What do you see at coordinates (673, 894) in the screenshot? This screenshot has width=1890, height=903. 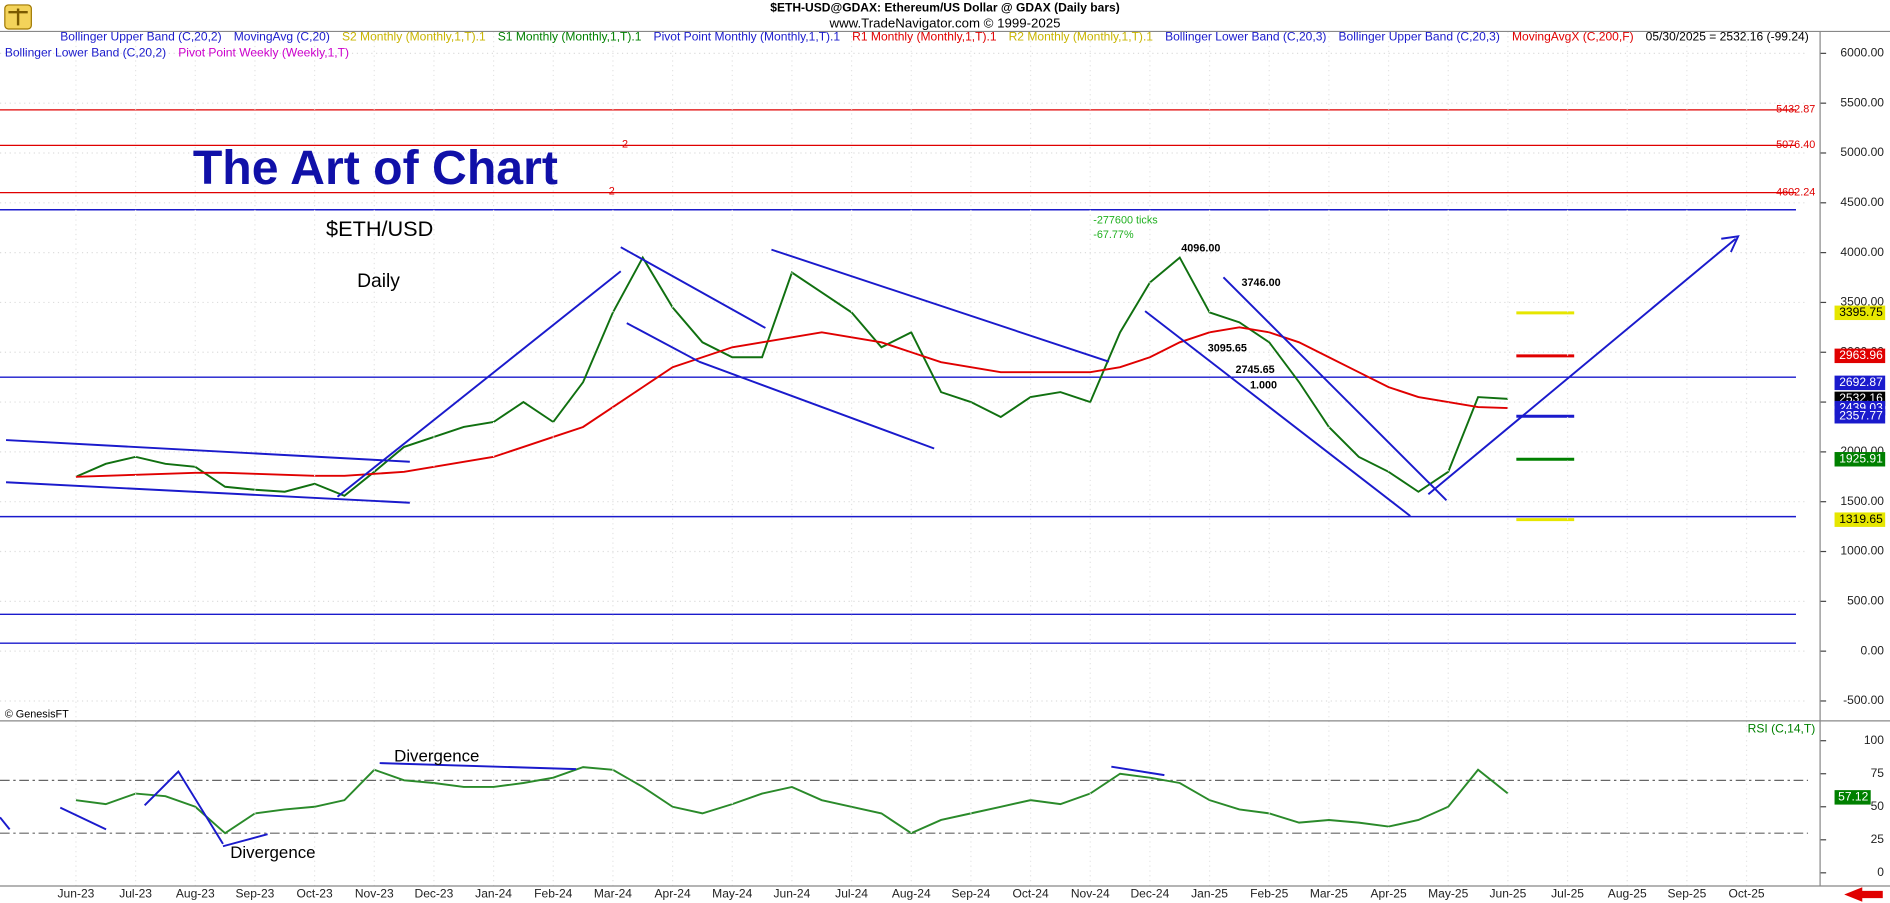 I see `x-tick-label: Apr-24` at bounding box center [673, 894].